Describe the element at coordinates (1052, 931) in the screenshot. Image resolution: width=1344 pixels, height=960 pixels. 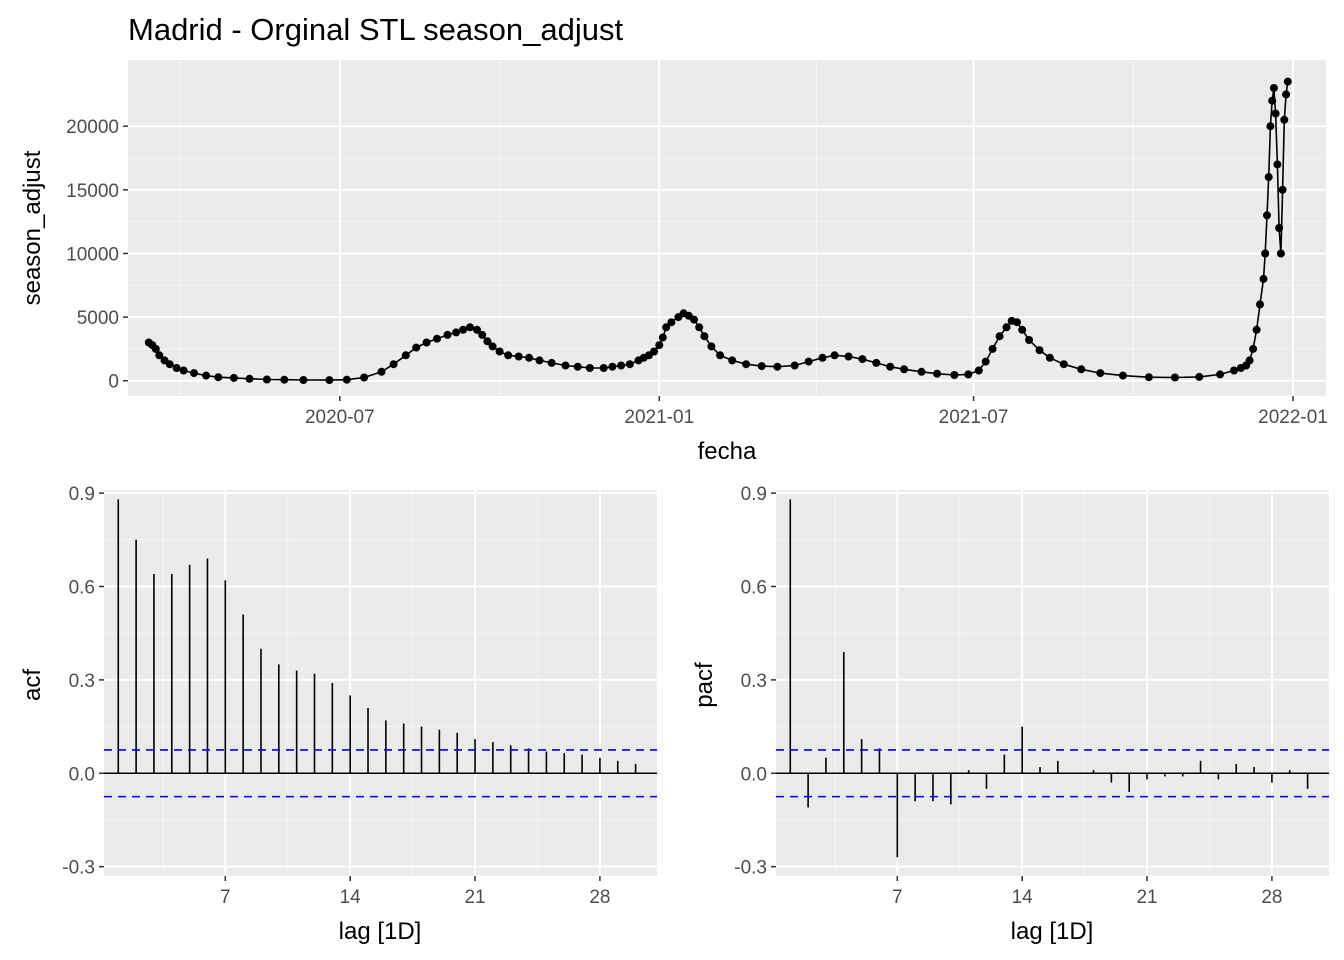
I see `pacf-x-axis-label: lag [1D]` at that location.